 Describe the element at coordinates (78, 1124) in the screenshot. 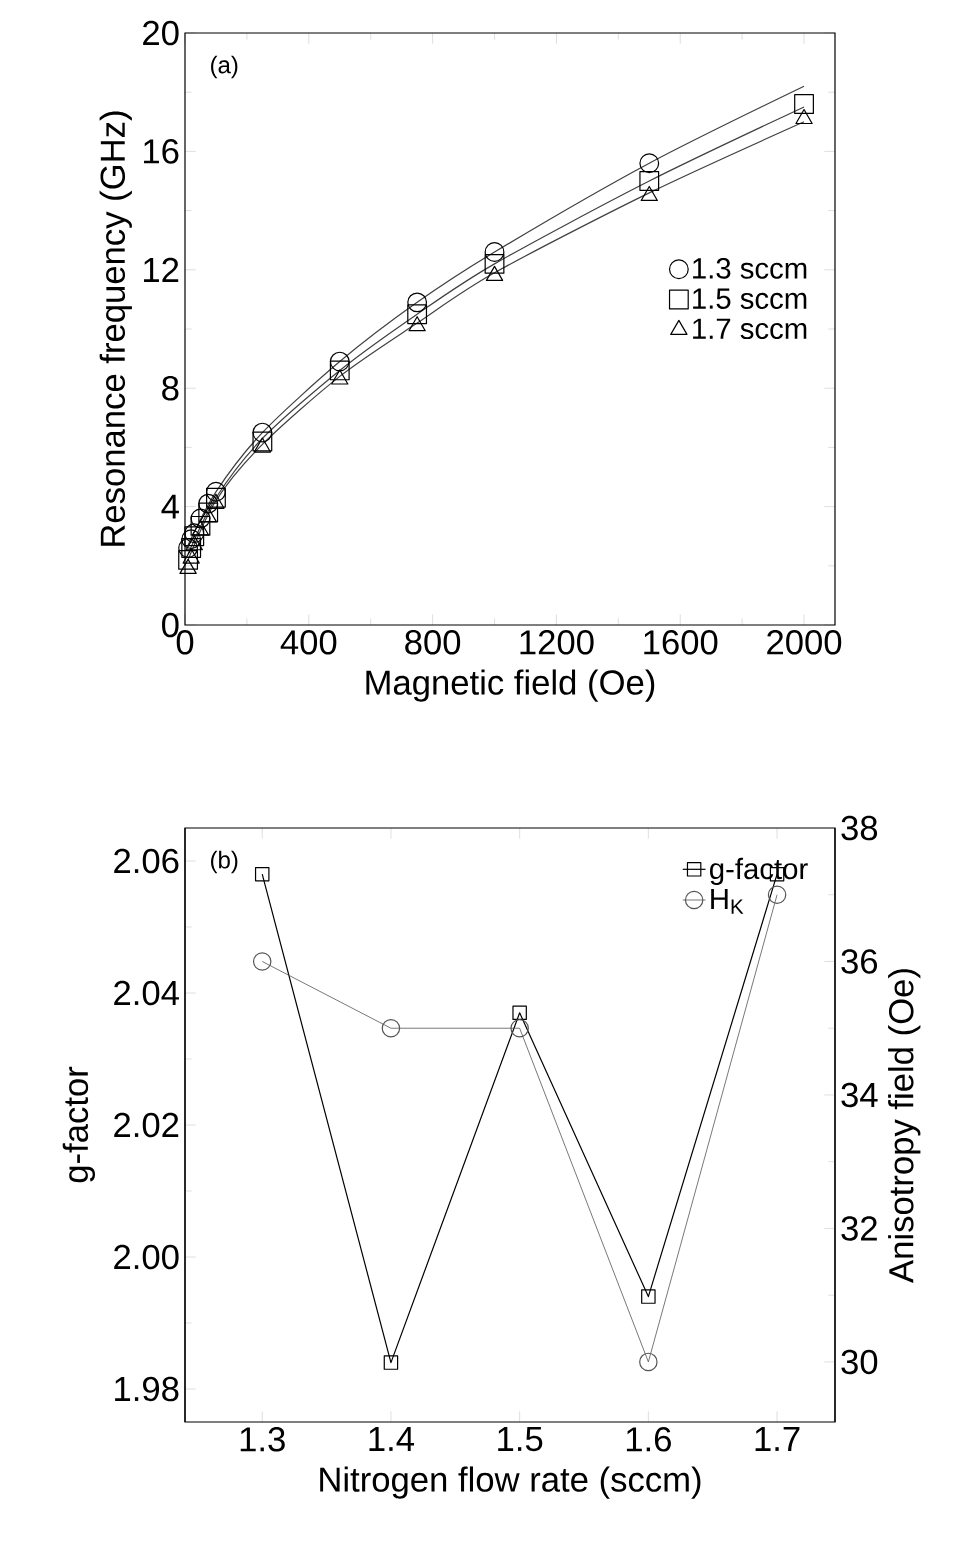

I see `y-axis-title: g-factor` at that location.